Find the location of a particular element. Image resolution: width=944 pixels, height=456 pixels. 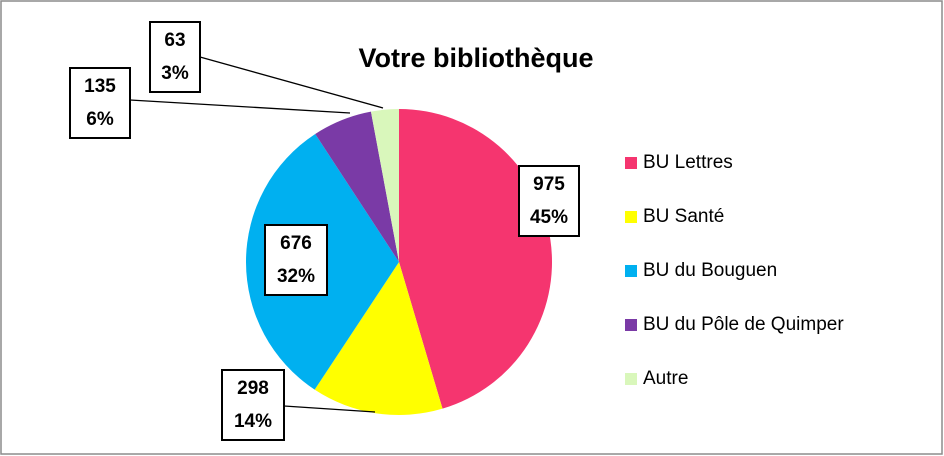

legend-label: BU du Bouguen is located at coordinates (710, 270).